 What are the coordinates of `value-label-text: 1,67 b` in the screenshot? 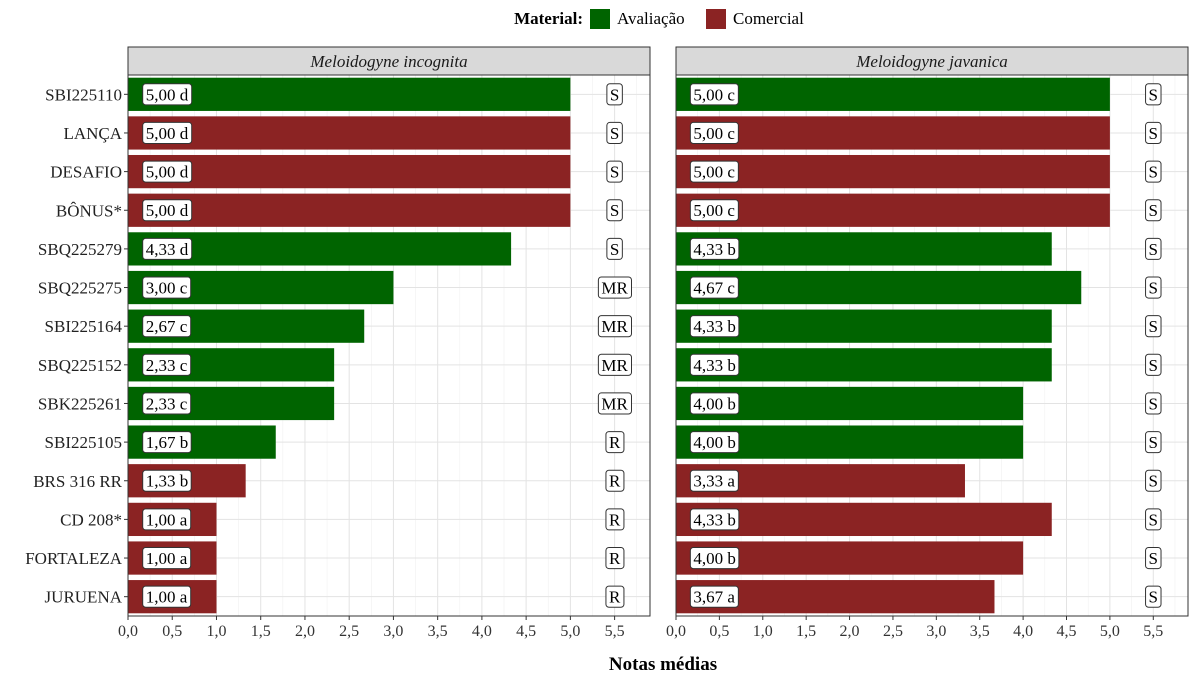 It's located at (167, 442).